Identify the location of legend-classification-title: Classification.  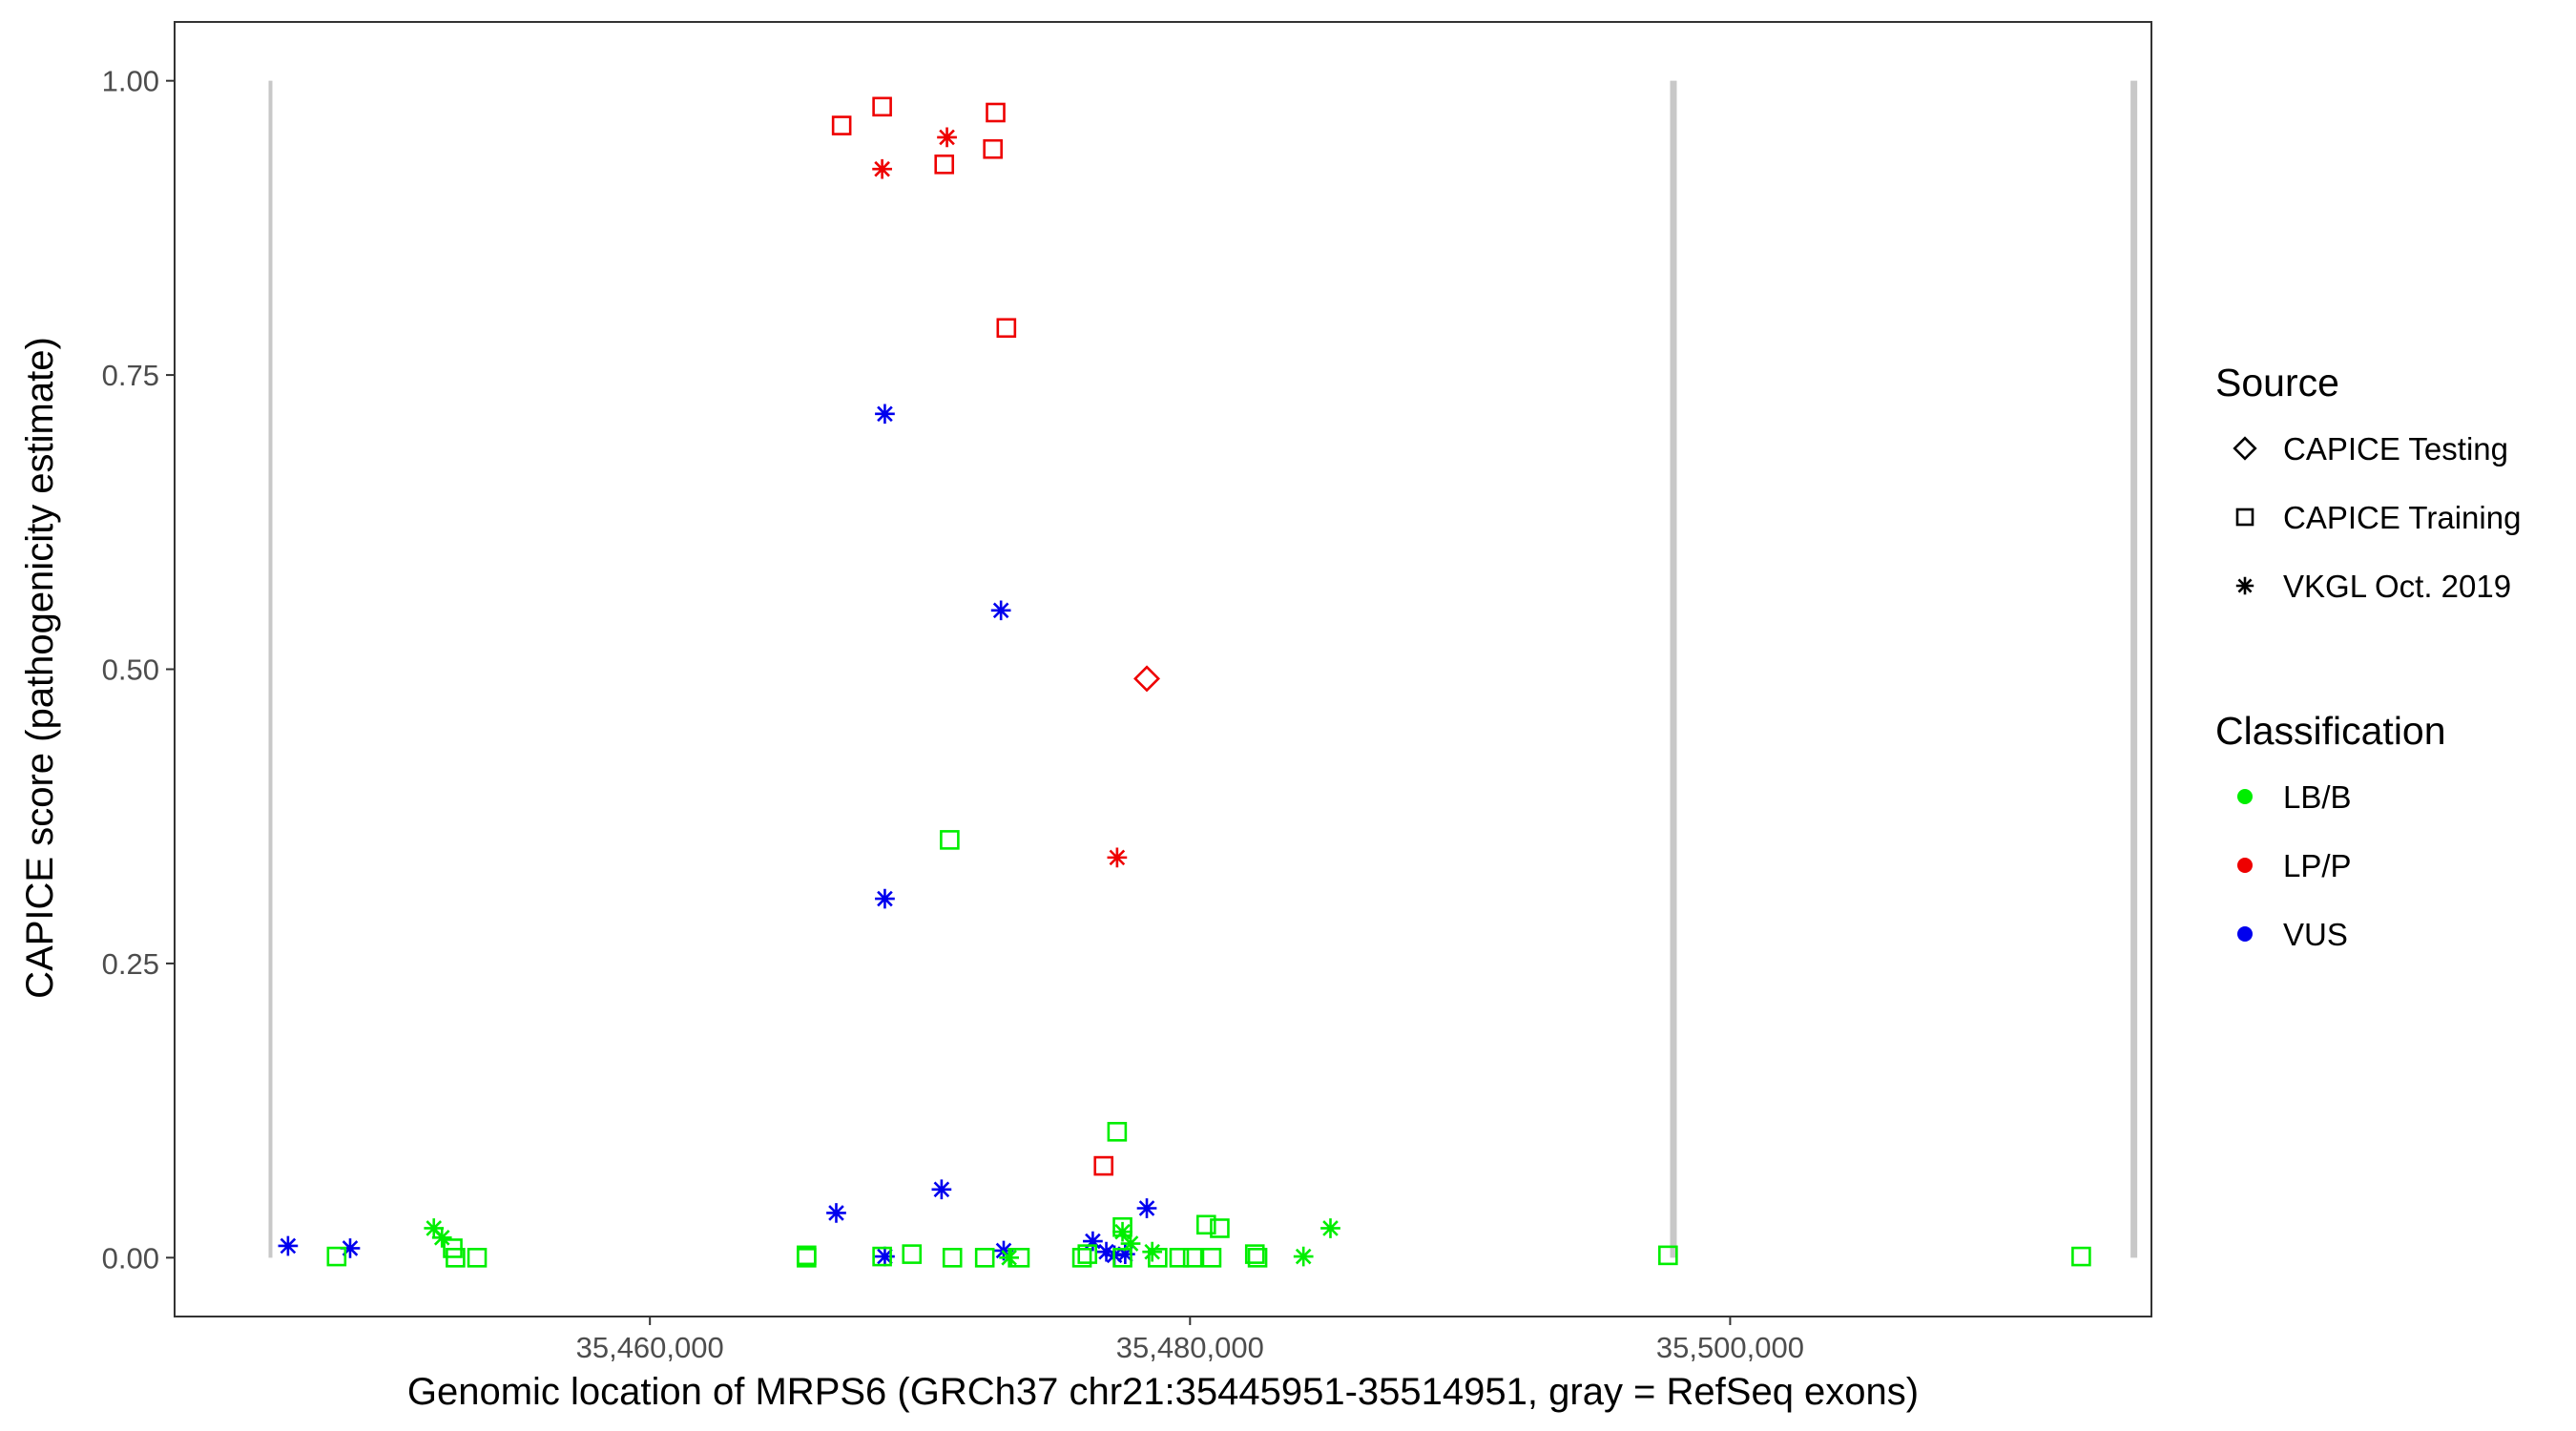
(2330, 731).